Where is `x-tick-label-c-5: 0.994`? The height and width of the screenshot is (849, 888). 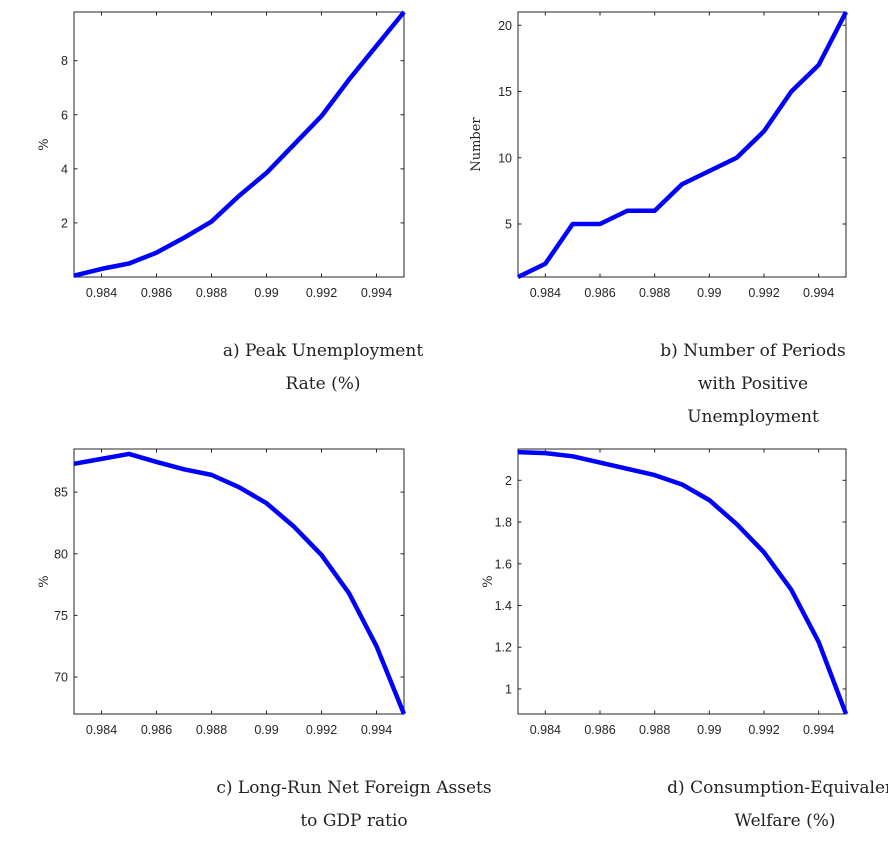 x-tick-label-c-5: 0.994 is located at coordinates (376, 730).